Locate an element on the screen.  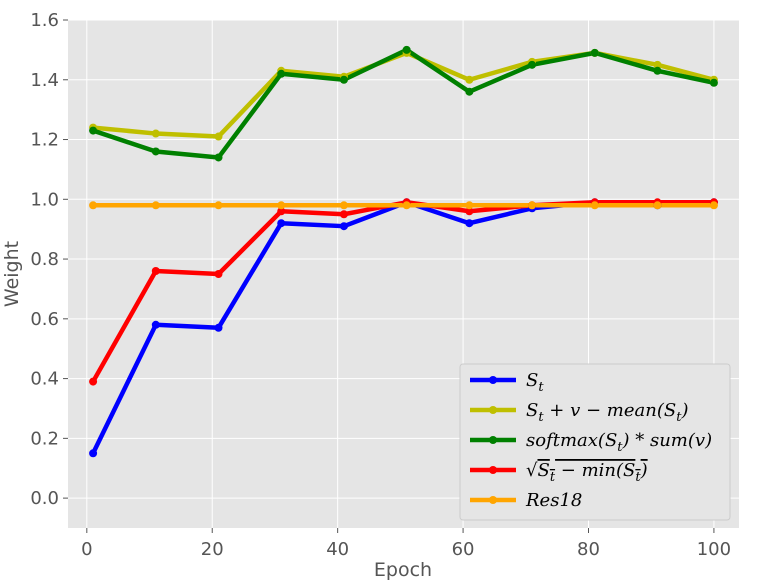
y-axis-ticks: 0.0 0.2 0.4 0.6 0.8 1.0 1.2 1.4 1.6 is located at coordinates (49, 259).